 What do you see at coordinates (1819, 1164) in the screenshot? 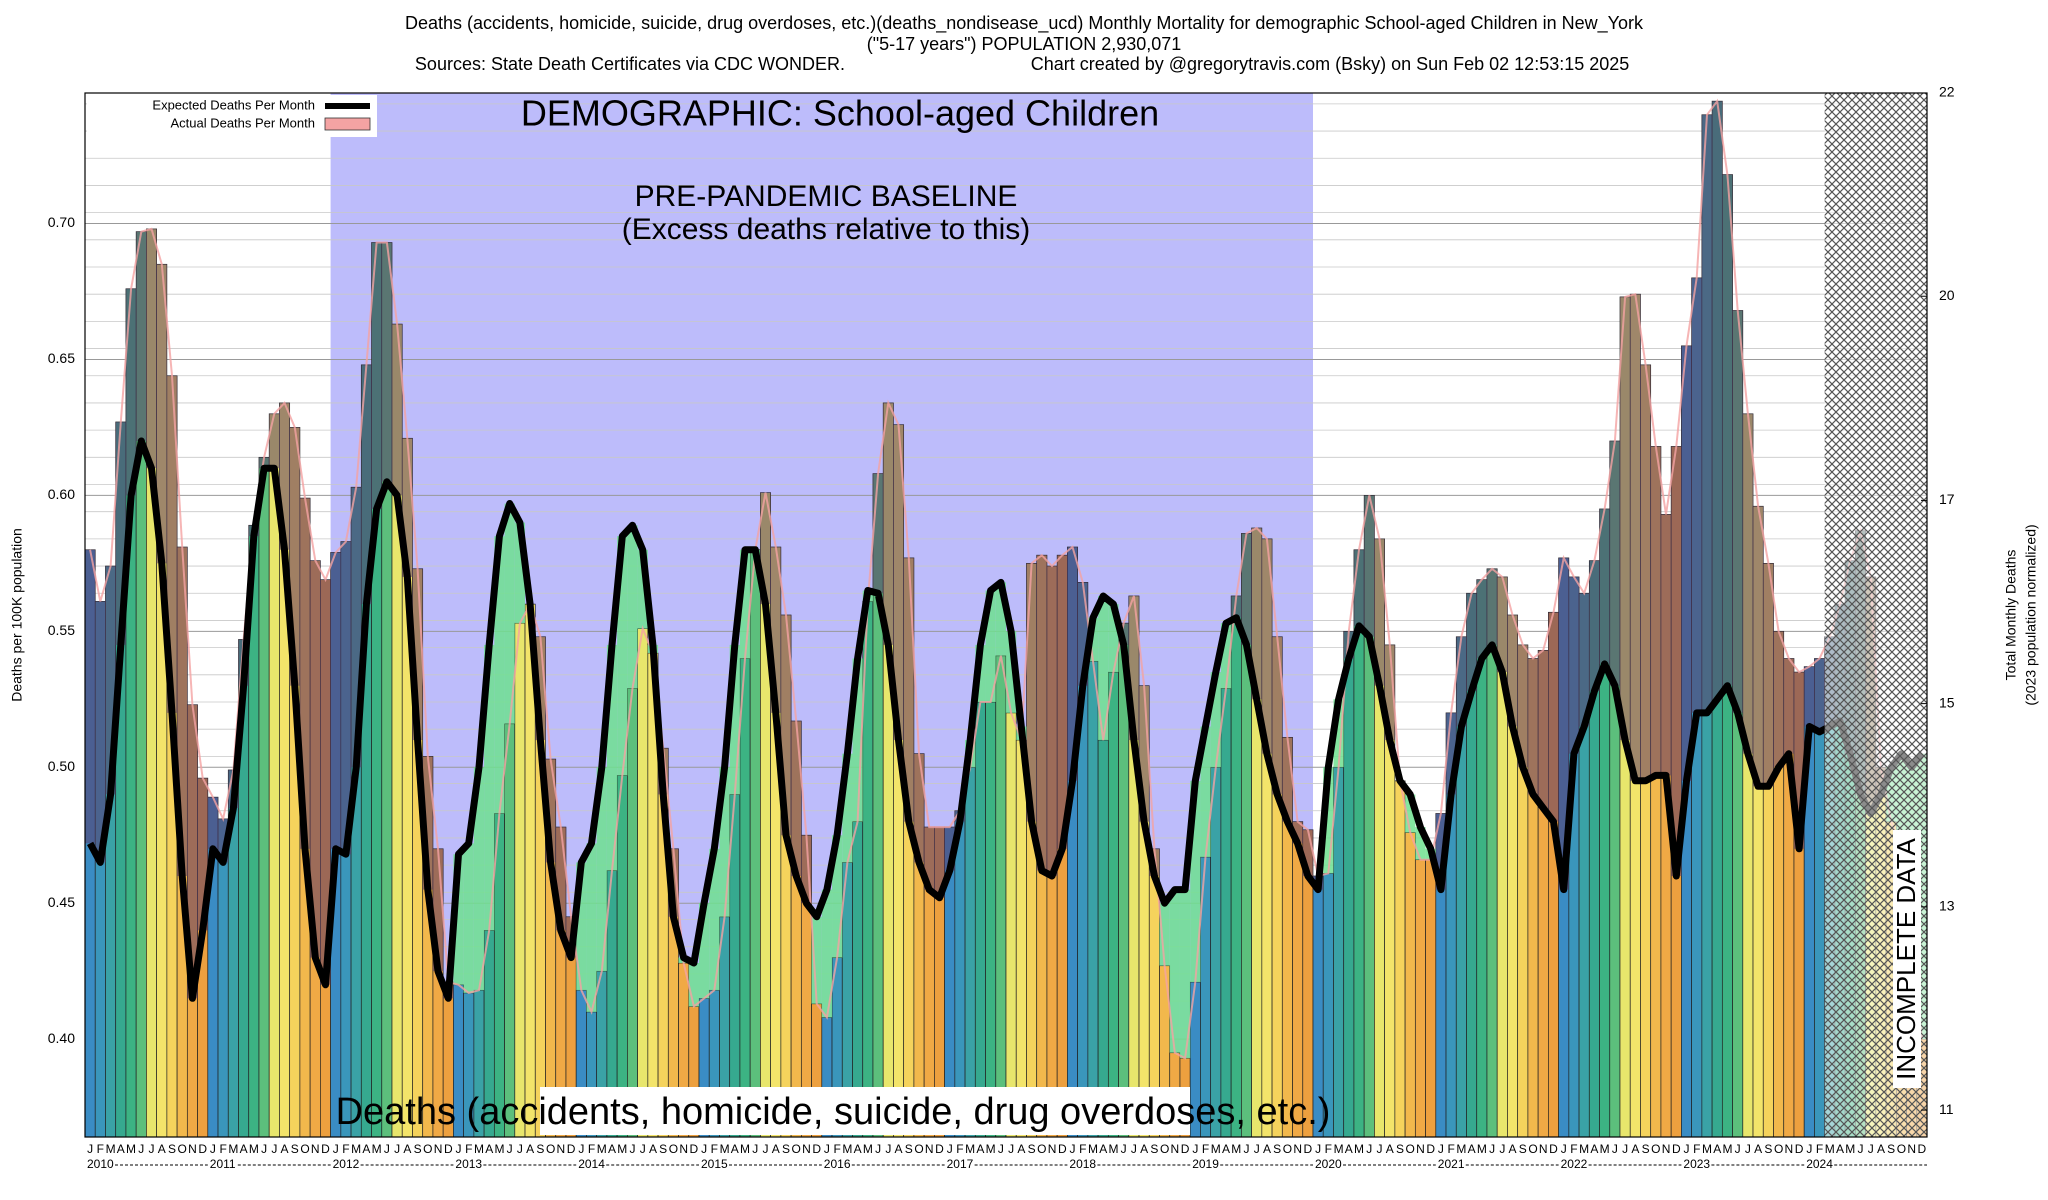
I see `year-label: 2024` at bounding box center [1819, 1164].